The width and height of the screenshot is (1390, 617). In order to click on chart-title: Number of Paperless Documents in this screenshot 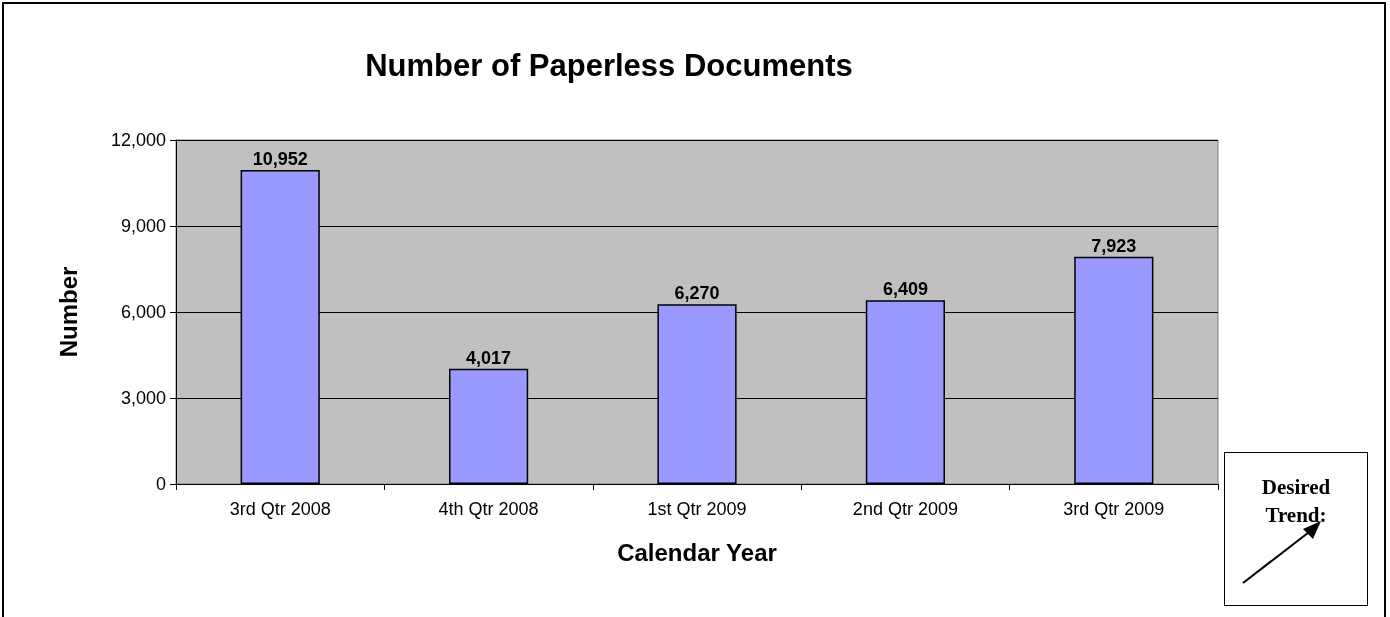, I will do `click(609, 65)`.